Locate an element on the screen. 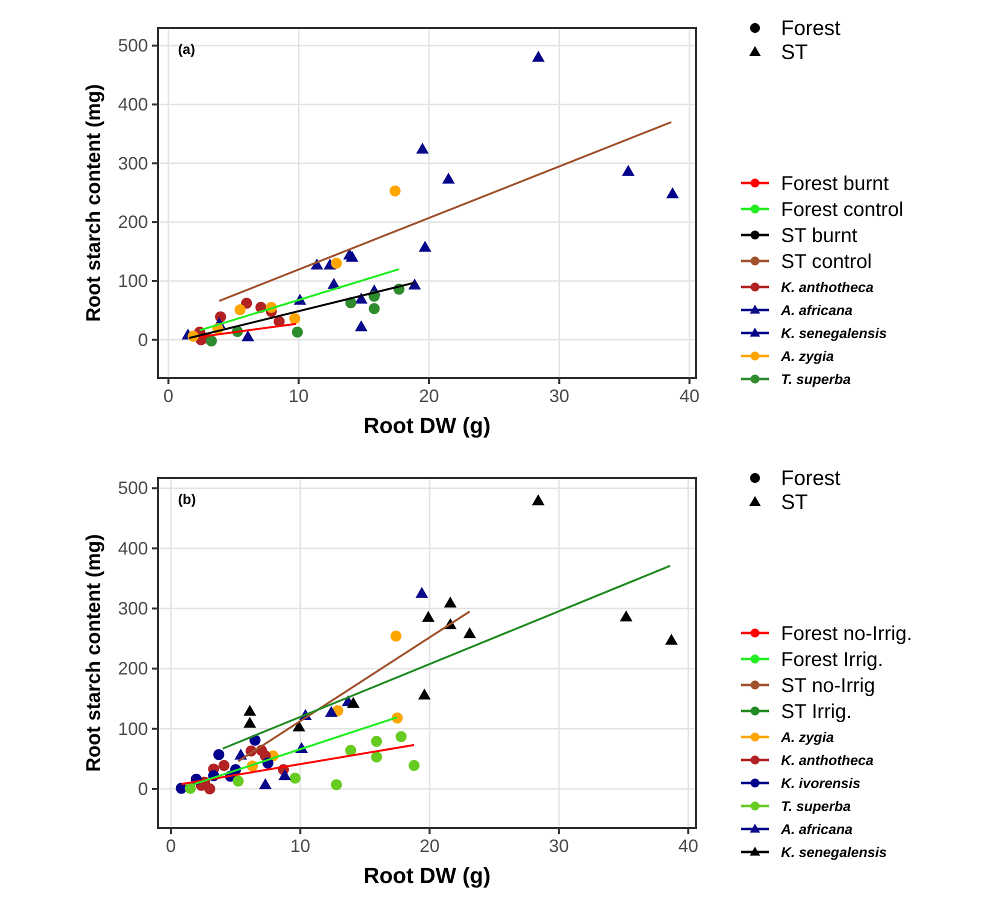 This screenshot has height=916, width=992. legend-label: Forest burnt is located at coordinates (835, 184).